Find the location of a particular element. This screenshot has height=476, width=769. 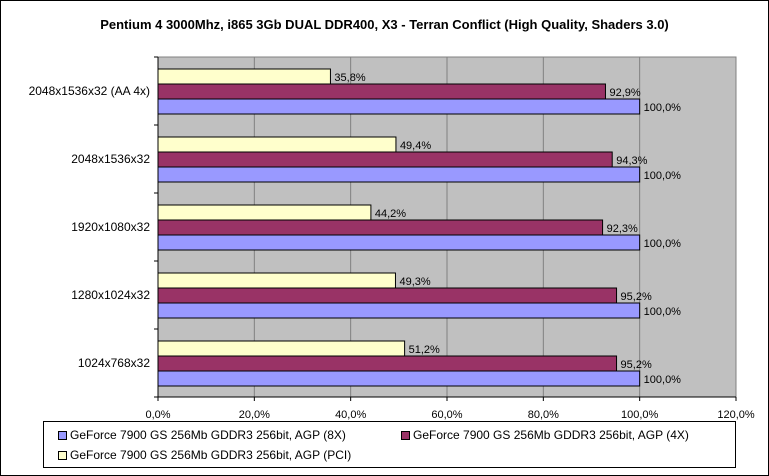

data-label: 92,9% is located at coordinates (624, 93).